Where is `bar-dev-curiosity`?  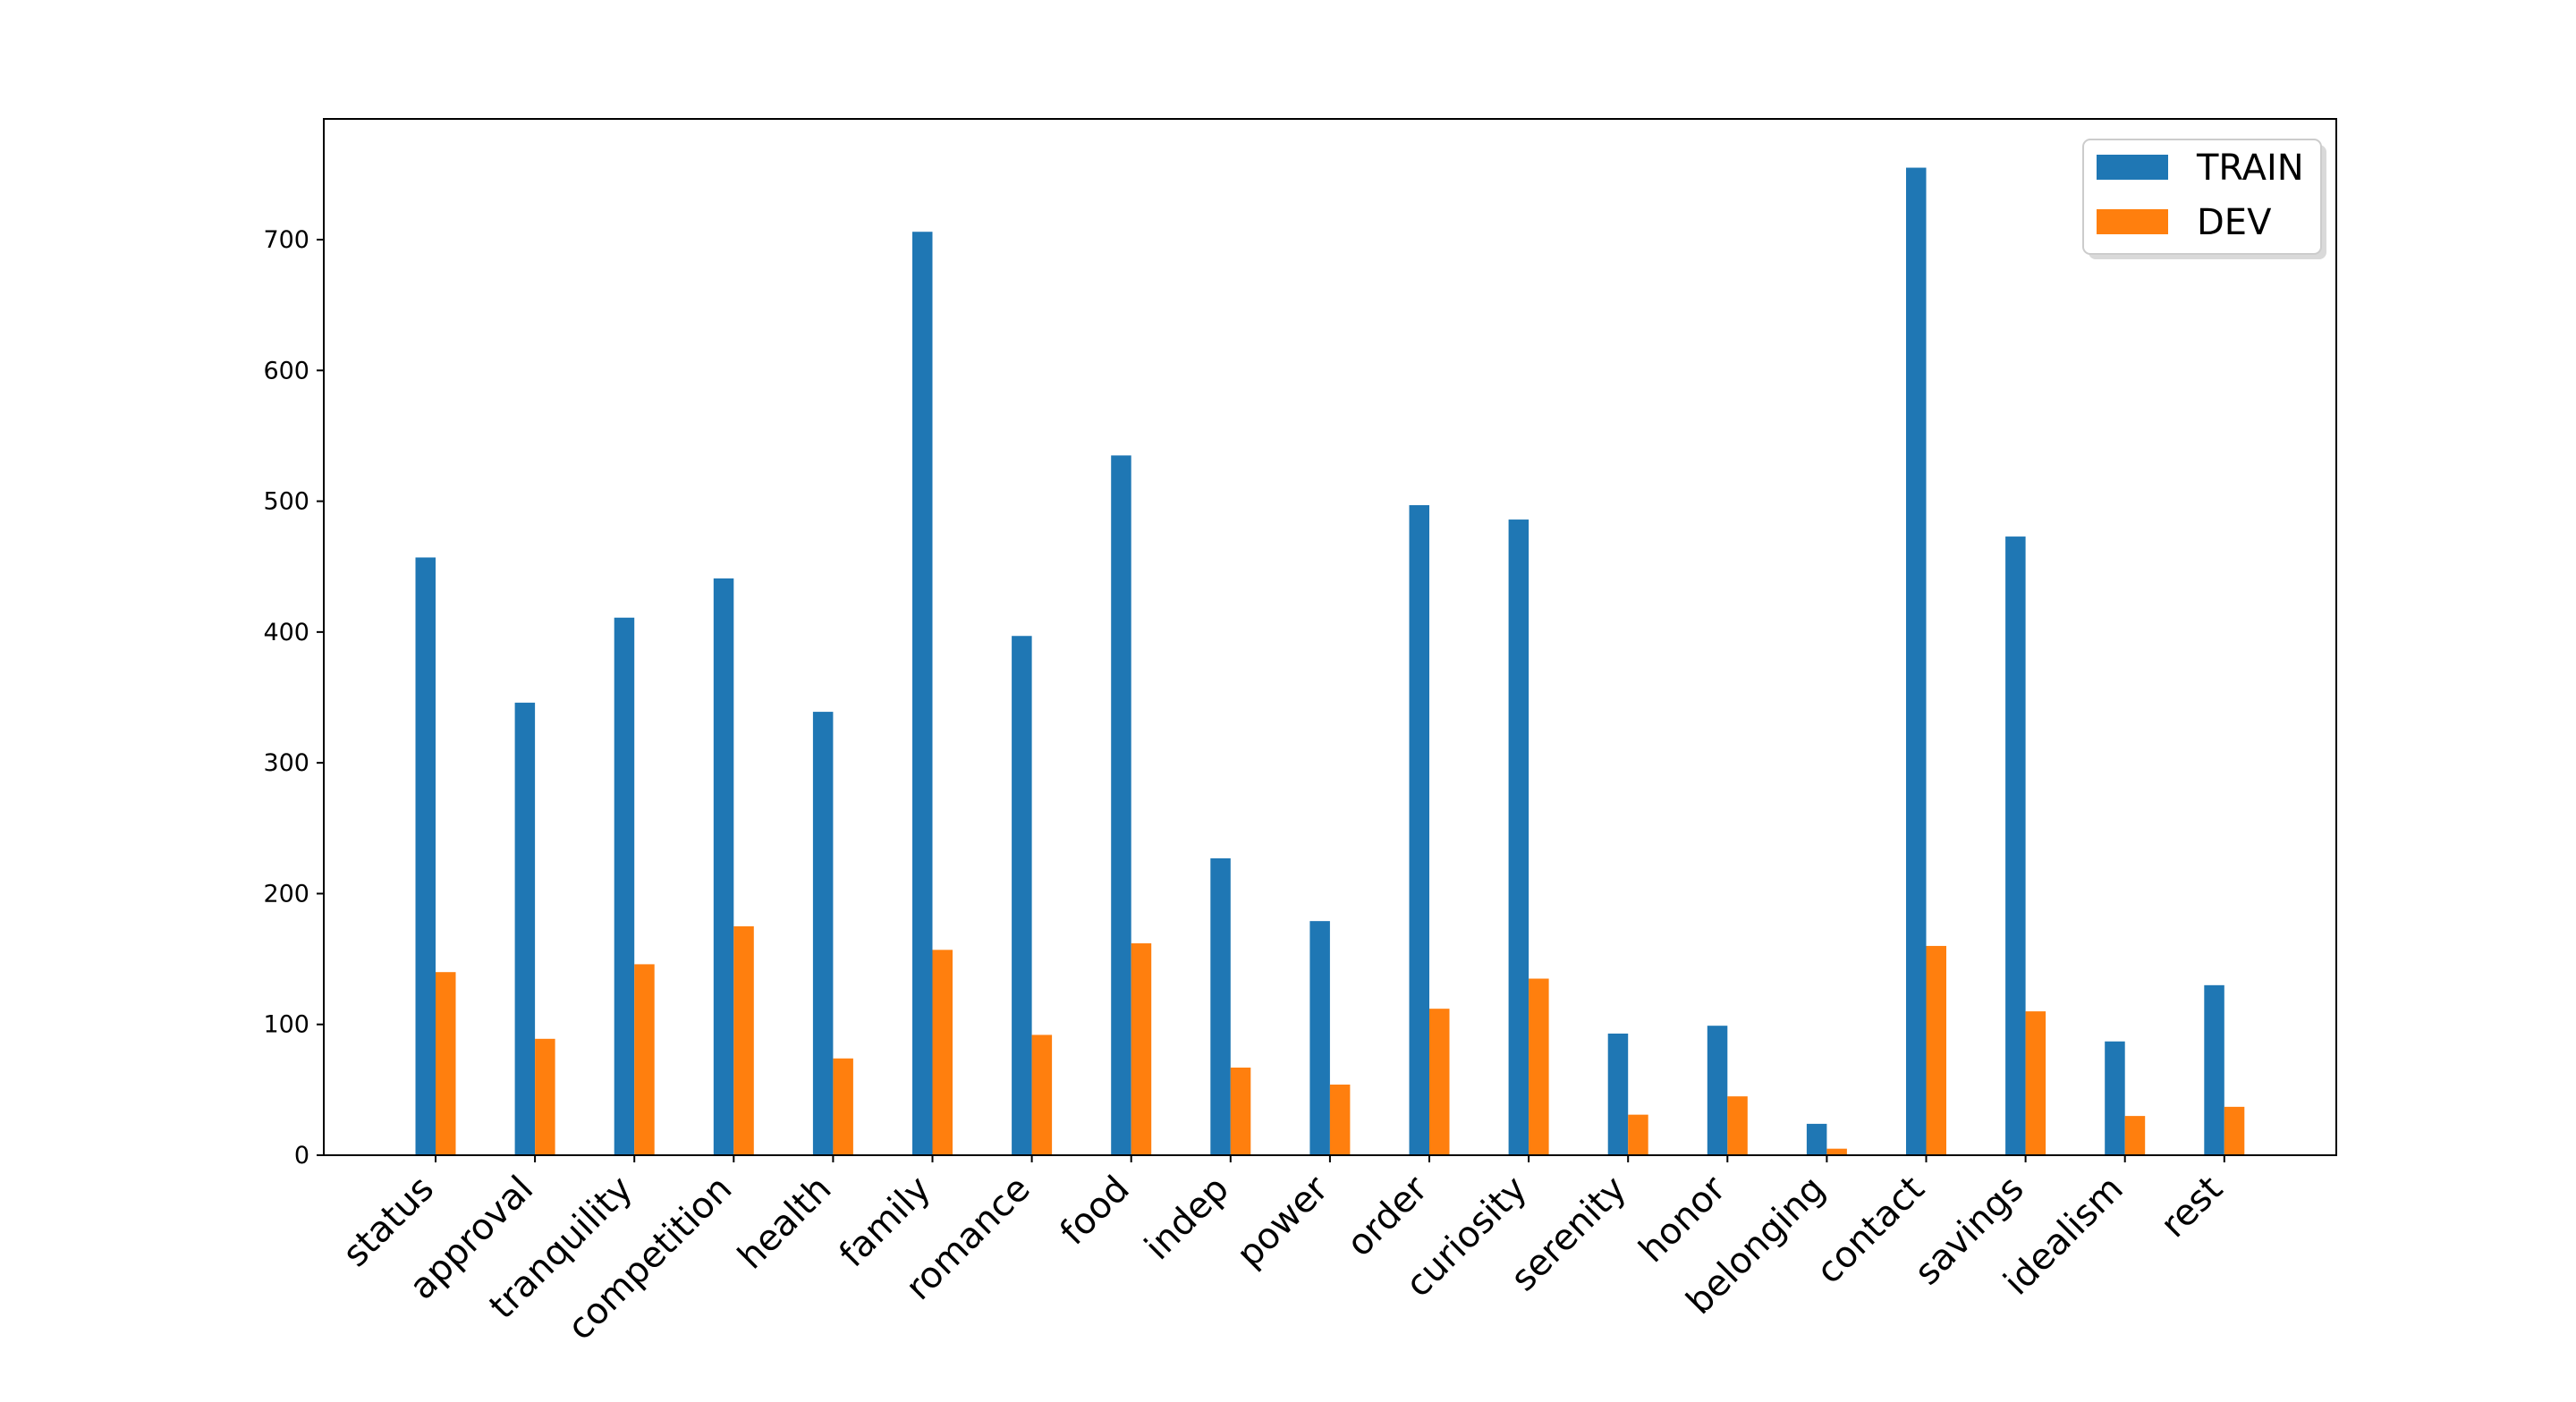 bar-dev-curiosity is located at coordinates (1539, 1066).